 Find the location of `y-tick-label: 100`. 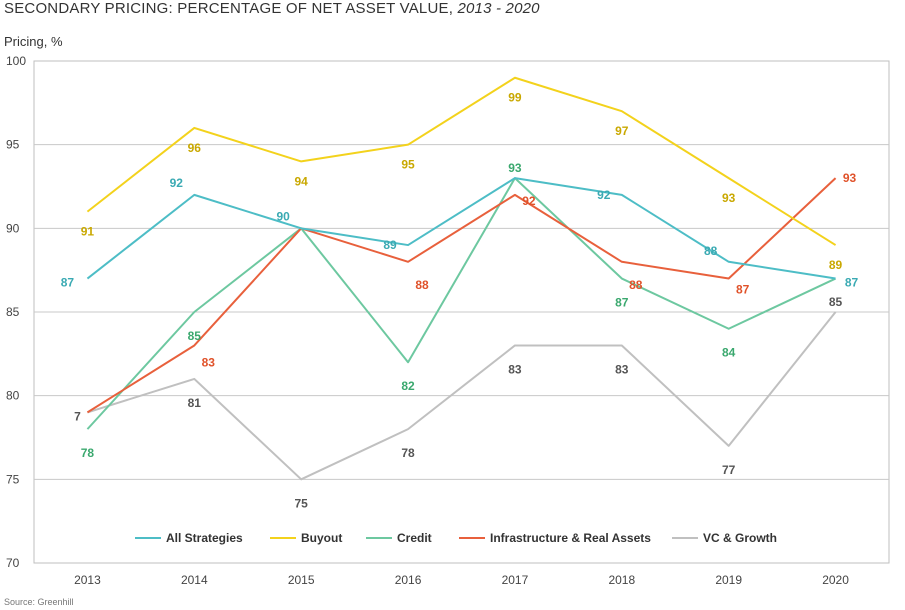

y-tick-label: 100 is located at coordinates (16, 61).